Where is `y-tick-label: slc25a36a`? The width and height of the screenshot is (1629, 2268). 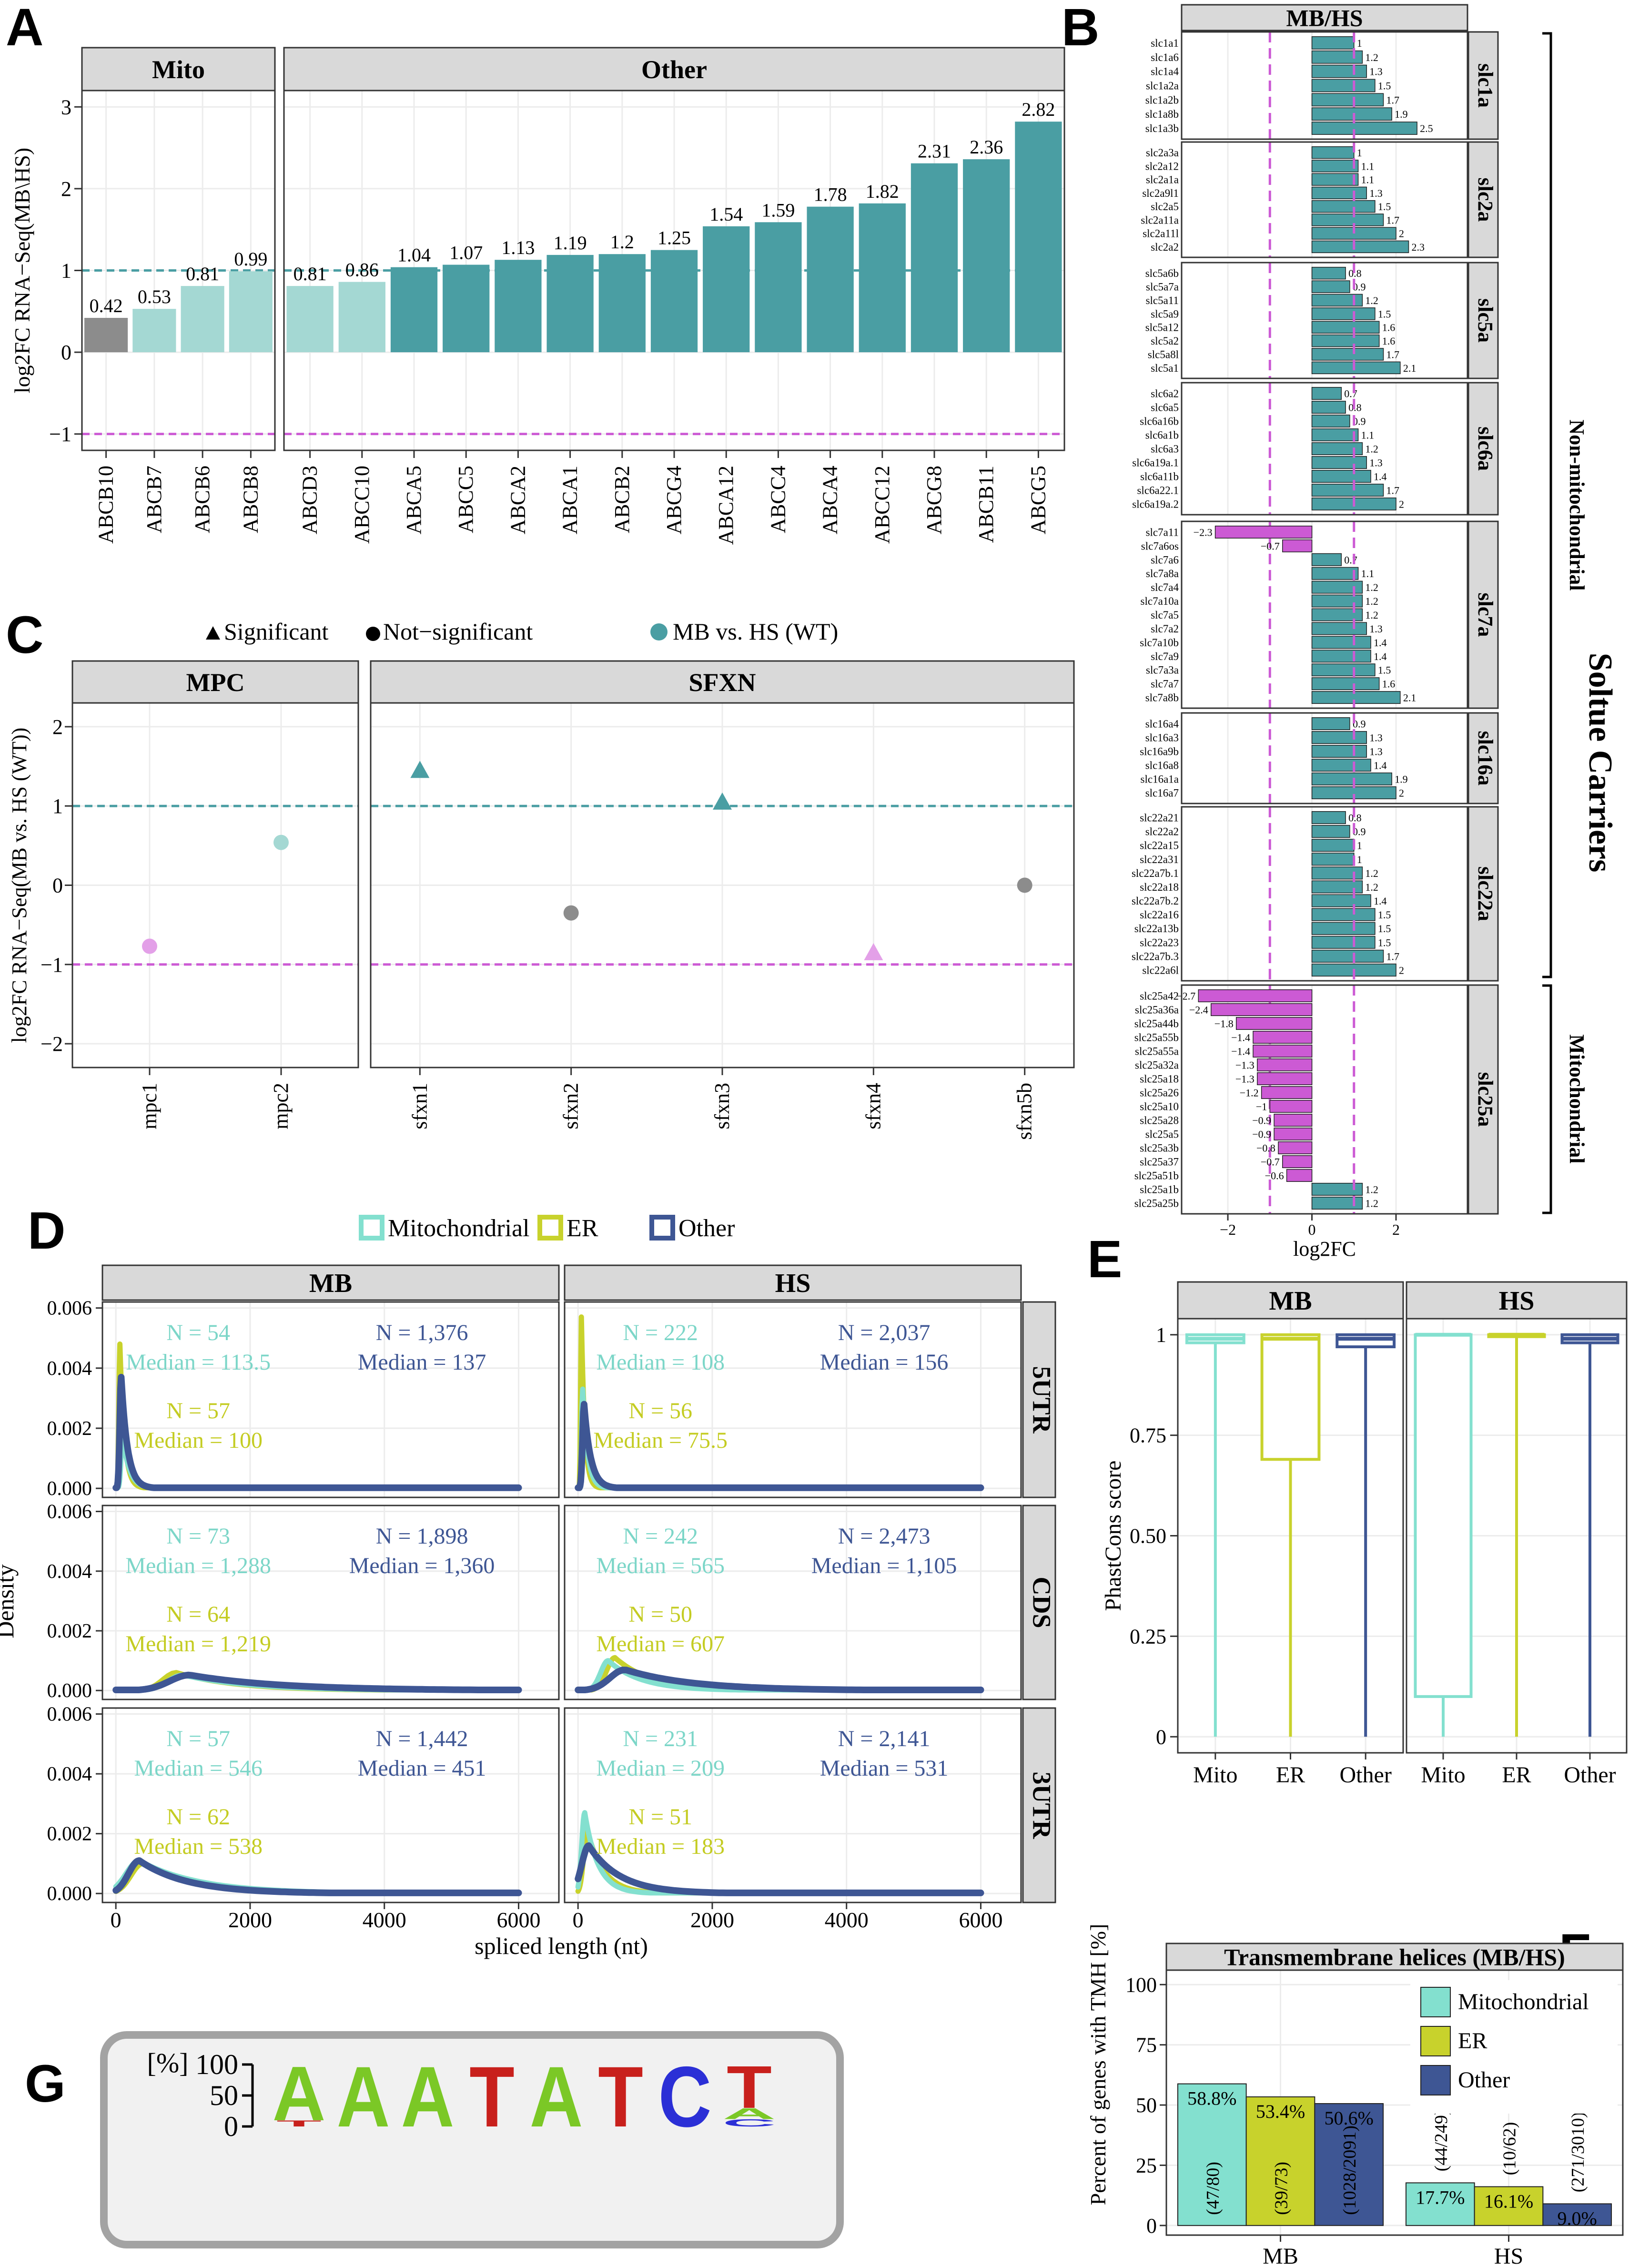
y-tick-label: slc25a36a is located at coordinates (1157, 1010).